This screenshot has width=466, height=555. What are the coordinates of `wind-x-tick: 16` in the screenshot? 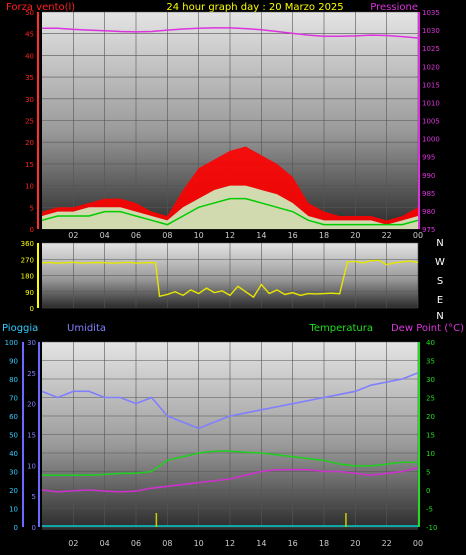 It's located at (293, 235).